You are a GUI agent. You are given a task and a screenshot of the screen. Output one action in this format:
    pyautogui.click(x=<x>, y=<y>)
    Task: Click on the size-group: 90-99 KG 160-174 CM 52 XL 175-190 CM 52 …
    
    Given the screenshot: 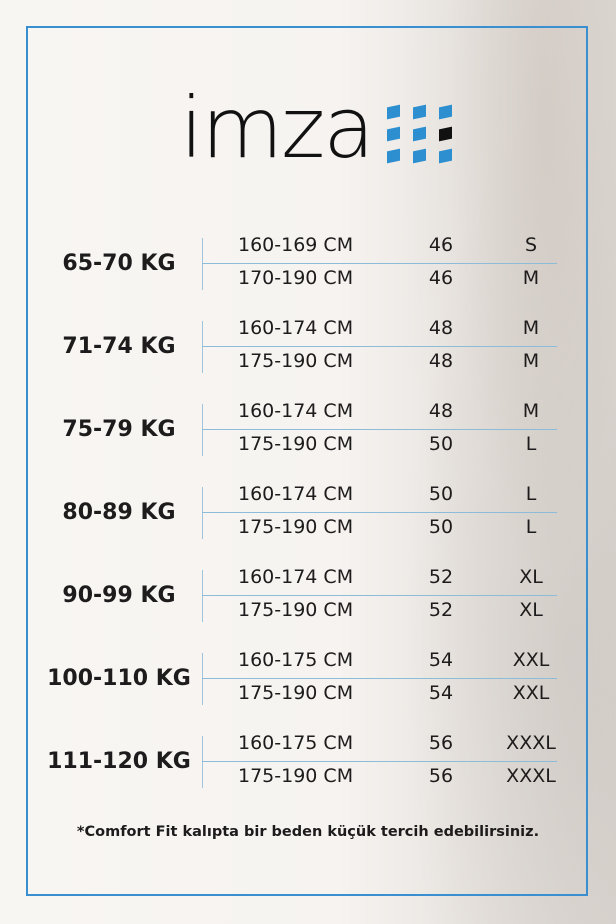 What is the action you would take?
    pyautogui.click(x=308, y=599)
    